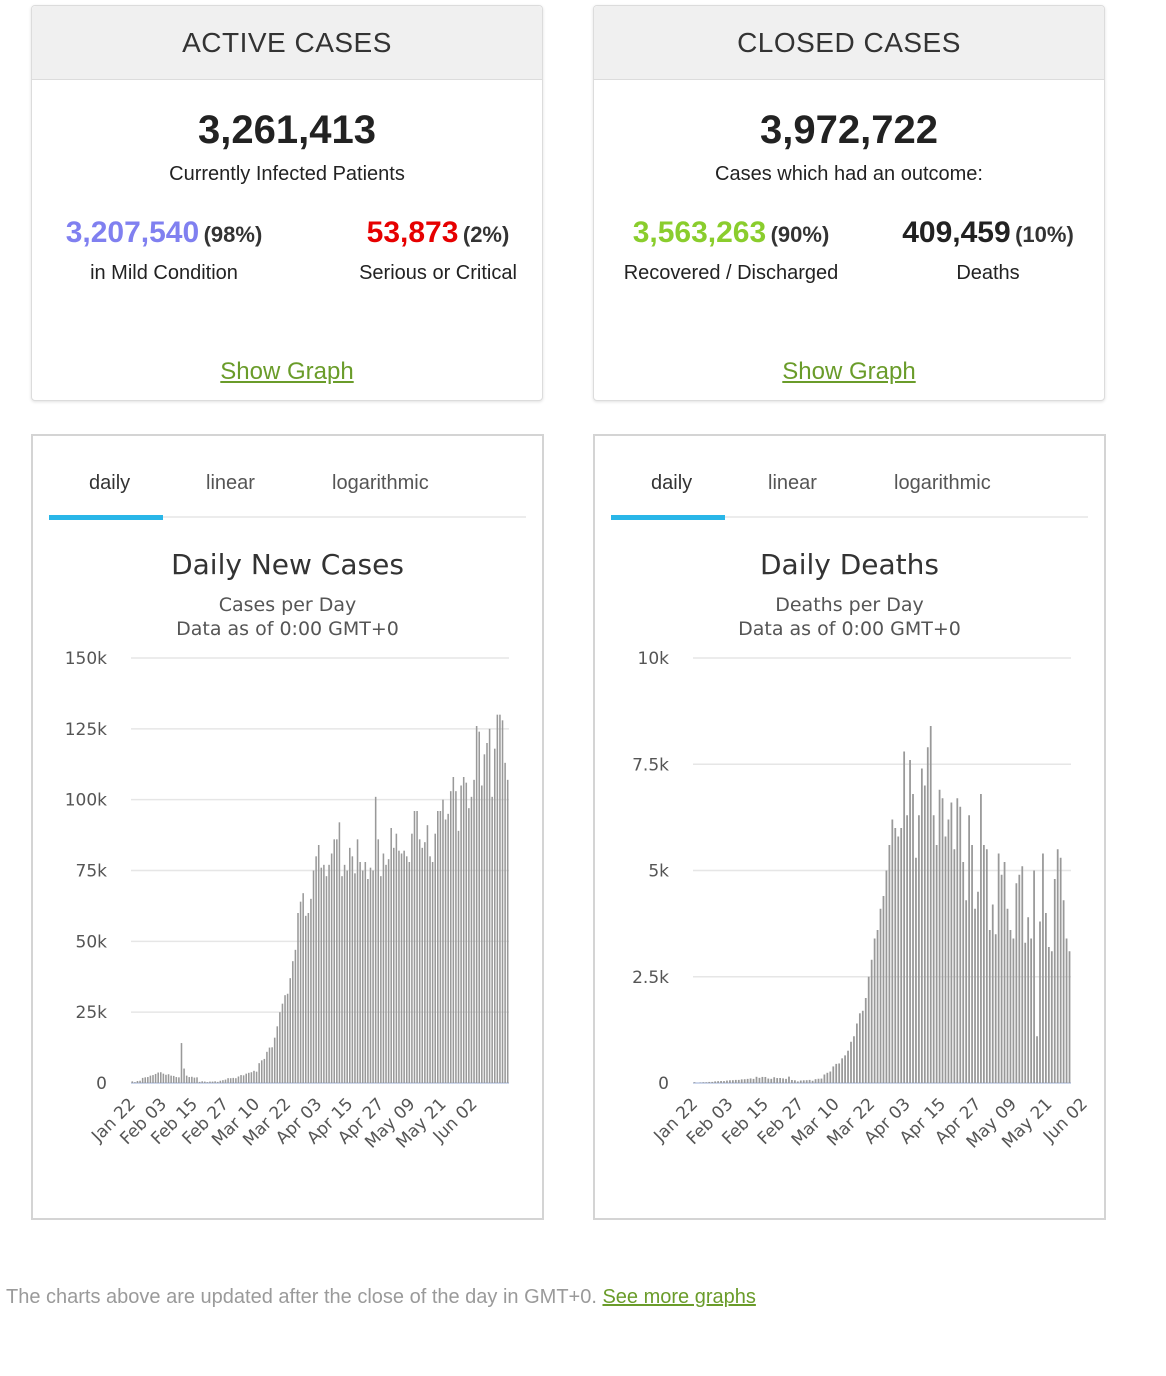 Image resolution: width=1166 pixels, height=1376 pixels. Describe the element at coordinates (132, 232) in the screenshot. I see `mild-value: 3,207,540` at that location.